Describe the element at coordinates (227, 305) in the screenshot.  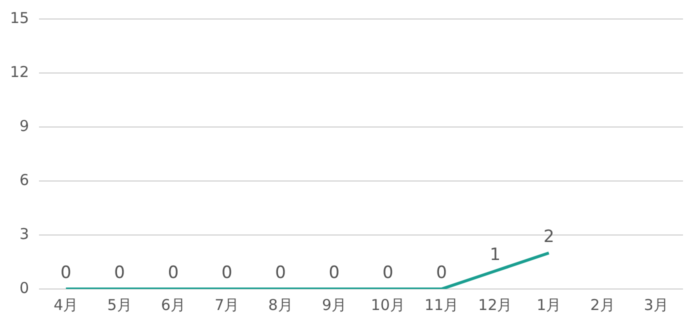
I see `x-tick-label: 7月` at that location.